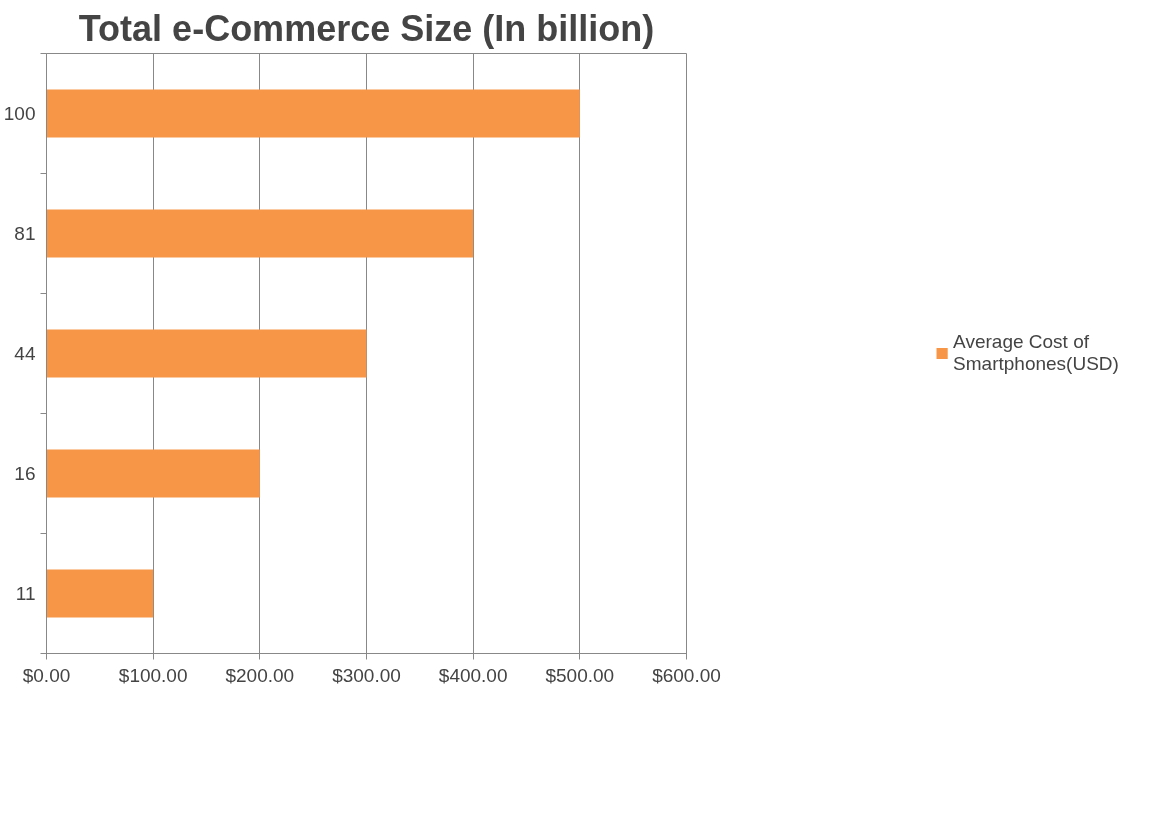 This screenshot has width=1166, height=832. Describe the element at coordinates (19, 113) in the screenshot. I see `y-tick-label: 100` at that location.